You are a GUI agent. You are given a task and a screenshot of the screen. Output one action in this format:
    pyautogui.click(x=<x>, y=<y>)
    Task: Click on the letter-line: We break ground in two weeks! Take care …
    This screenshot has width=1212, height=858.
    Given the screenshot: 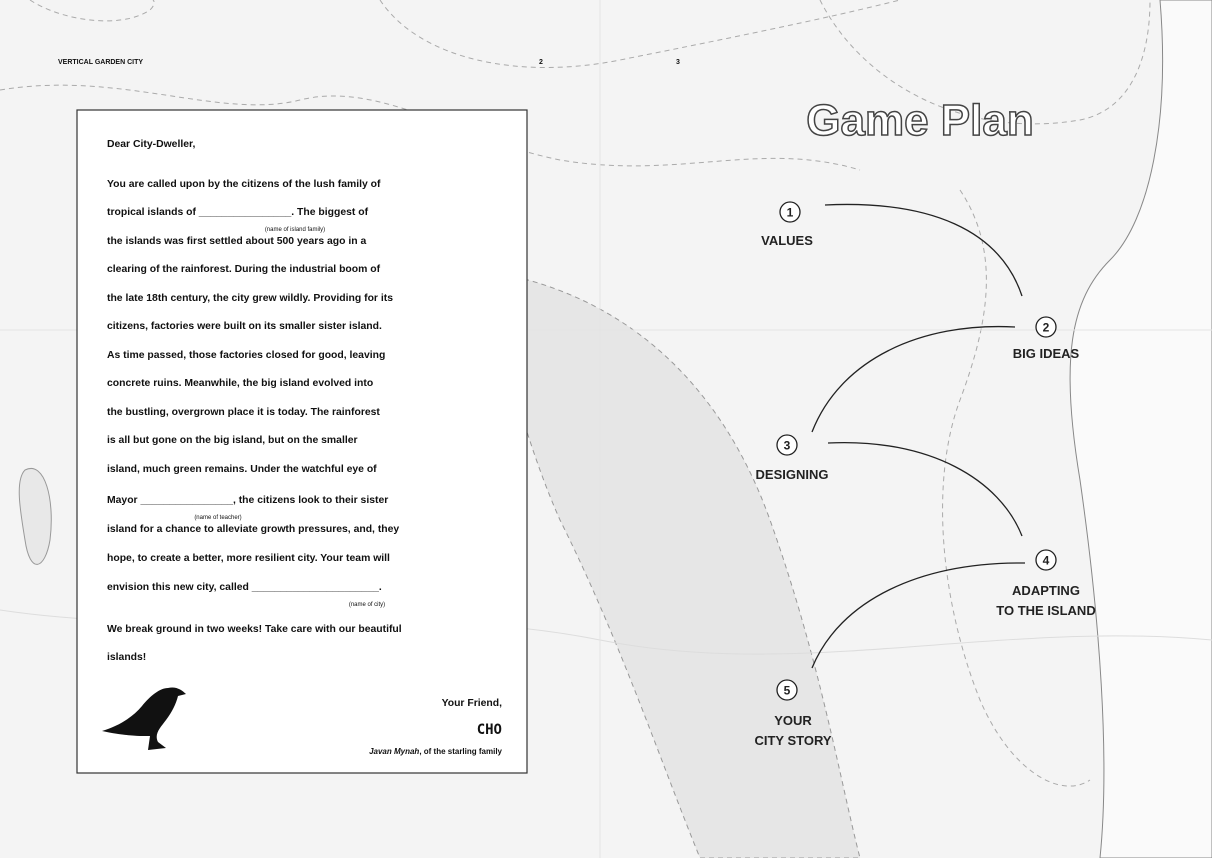 What is the action you would take?
    pyautogui.click(x=254, y=629)
    